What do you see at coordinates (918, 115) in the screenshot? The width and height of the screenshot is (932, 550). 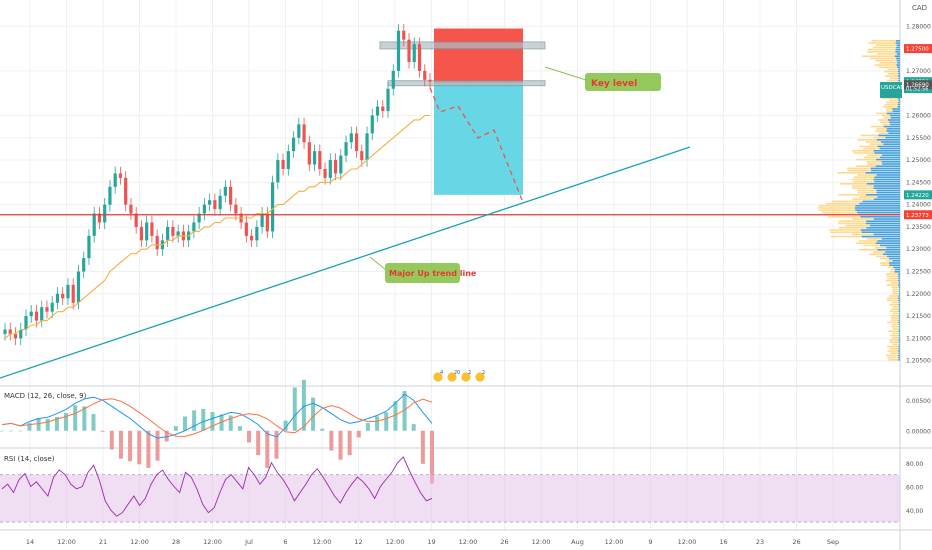 I see `price-tick-label: 1.26000` at bounding box center [918, 115].